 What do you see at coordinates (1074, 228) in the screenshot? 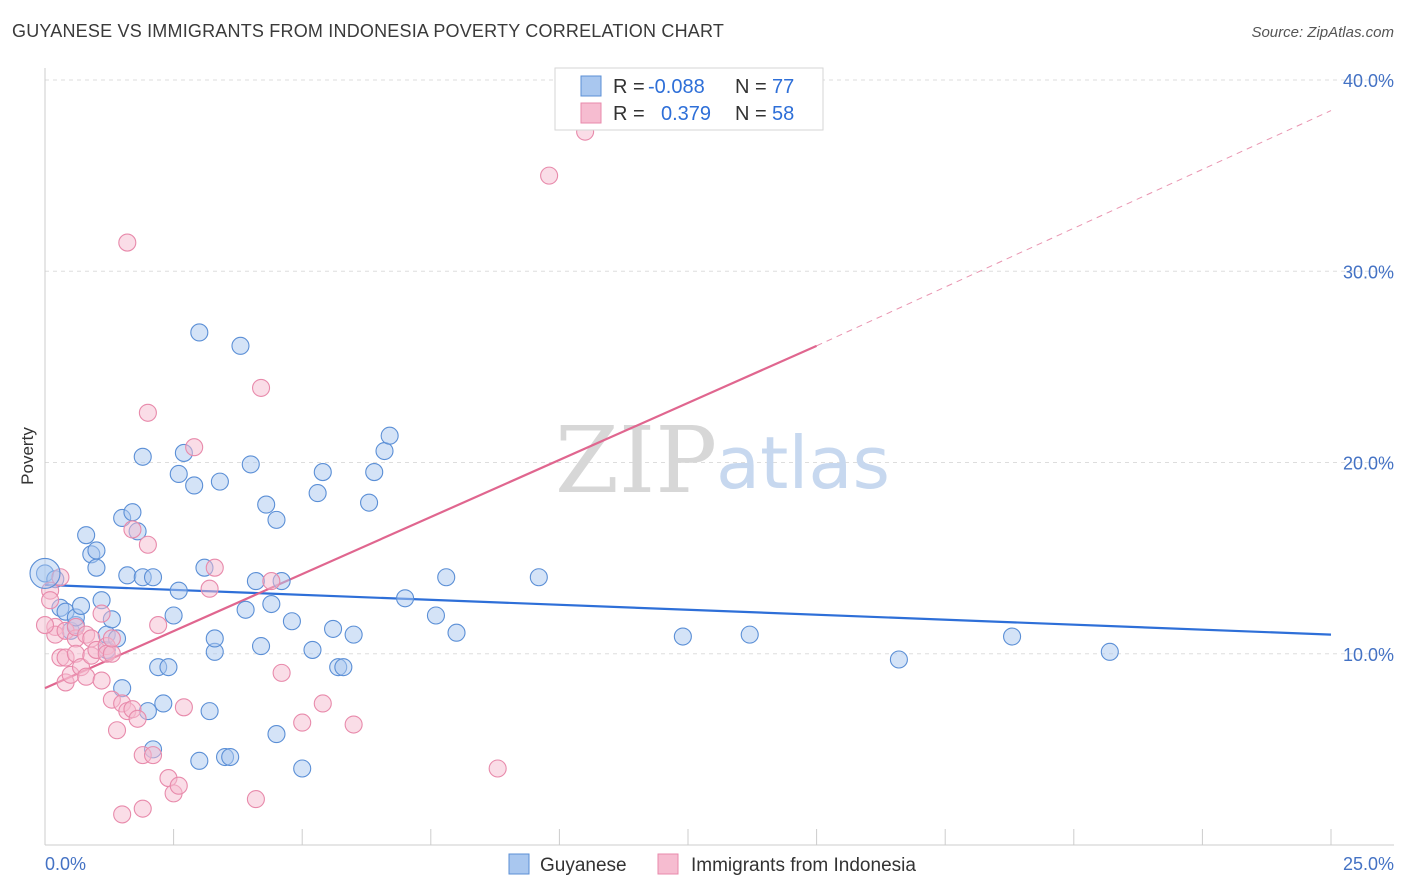
I see `trend-line-indonesia-extension` at bounding box center [1074, 228].